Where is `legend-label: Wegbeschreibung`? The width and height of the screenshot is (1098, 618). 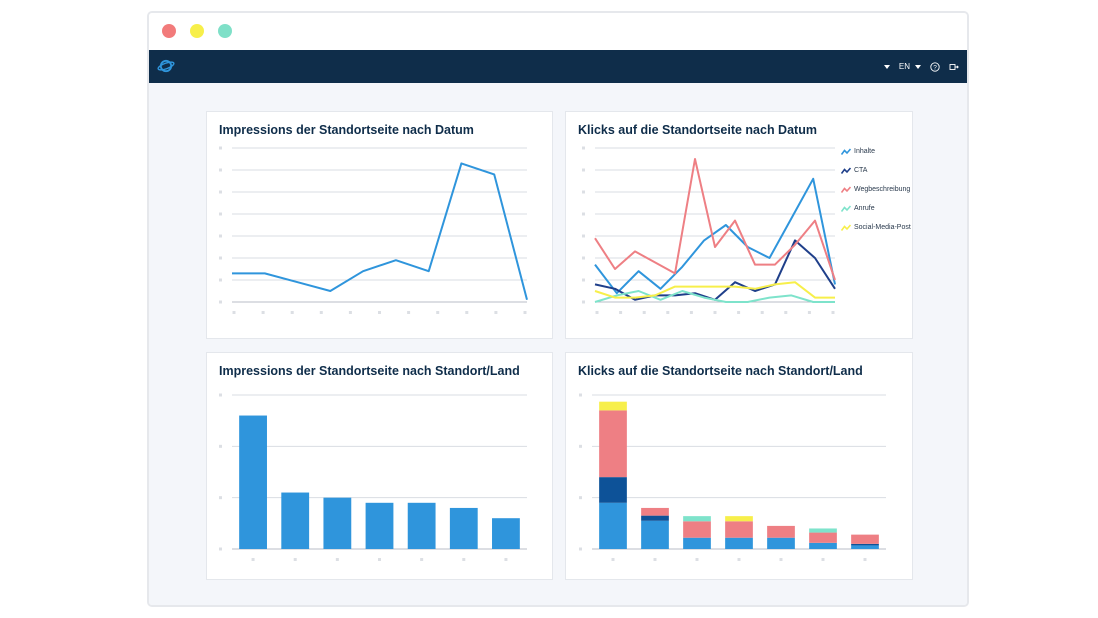
legend-label: Wegbeschreibung is located at coordinates (882, 189).